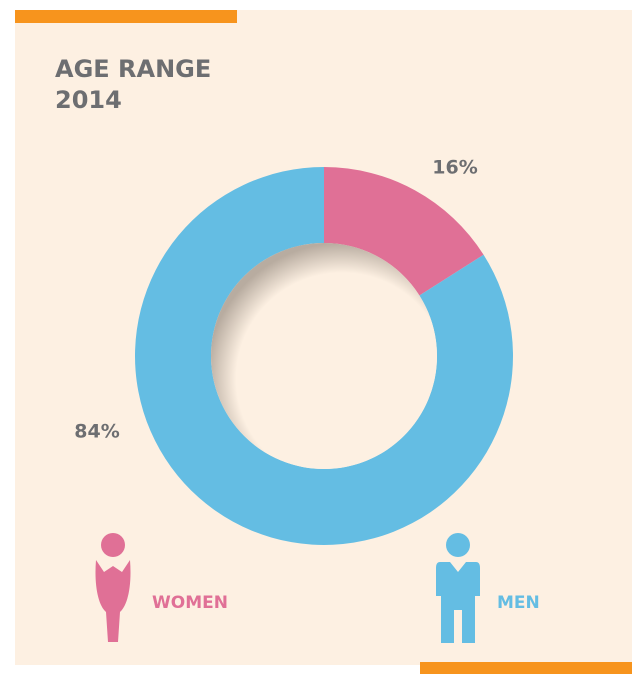  Describe the element at coordinates (96, 432) in the screenshot. I see `data-label: 84%` at that location.